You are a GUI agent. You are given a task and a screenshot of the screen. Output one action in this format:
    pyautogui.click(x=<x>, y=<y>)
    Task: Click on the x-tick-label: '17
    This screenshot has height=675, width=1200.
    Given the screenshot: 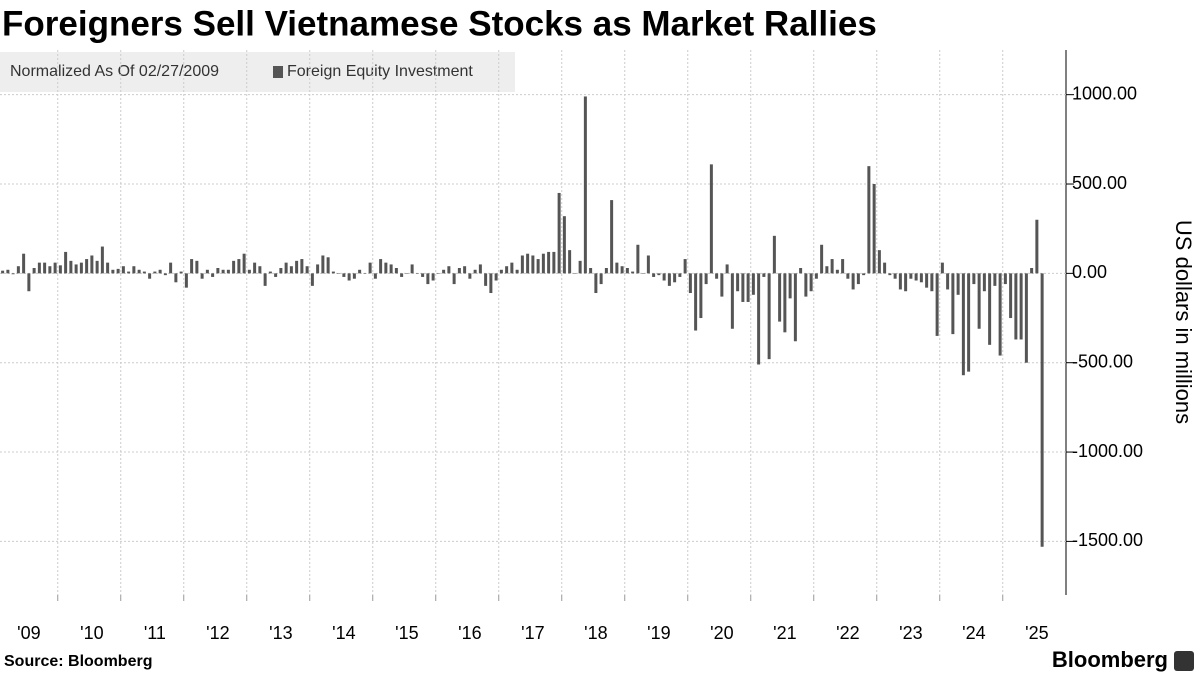 What is the action you would take?
    pyautogui.click(x=532, y=633)
    